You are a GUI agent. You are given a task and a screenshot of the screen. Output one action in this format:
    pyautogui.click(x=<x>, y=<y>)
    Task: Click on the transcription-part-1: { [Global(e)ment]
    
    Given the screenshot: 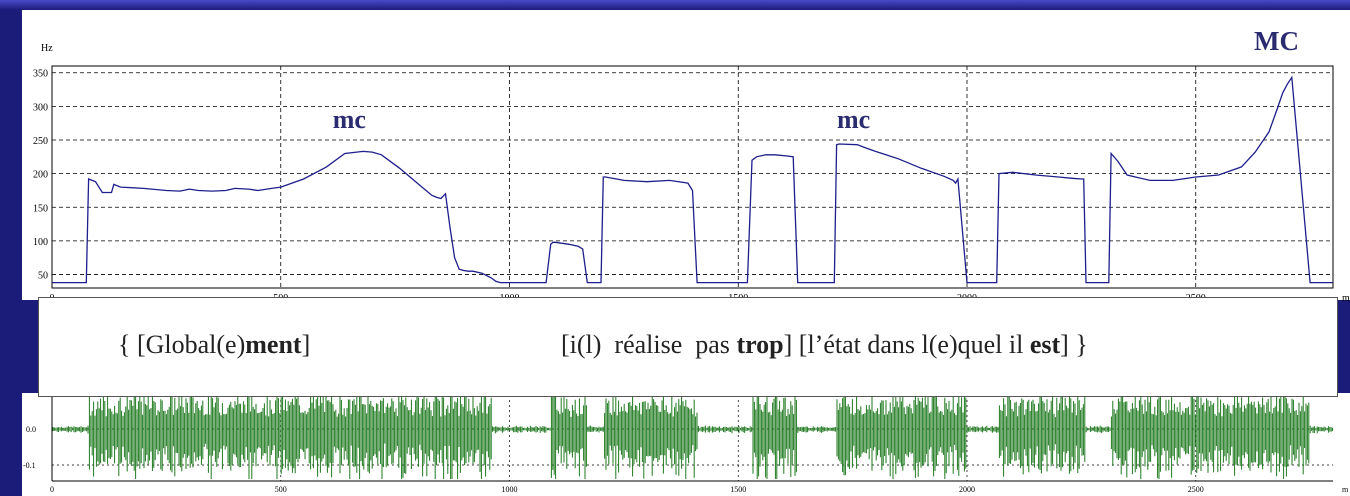 What is the action you would take?
    pyautogui.click(x=214, y=345)
    